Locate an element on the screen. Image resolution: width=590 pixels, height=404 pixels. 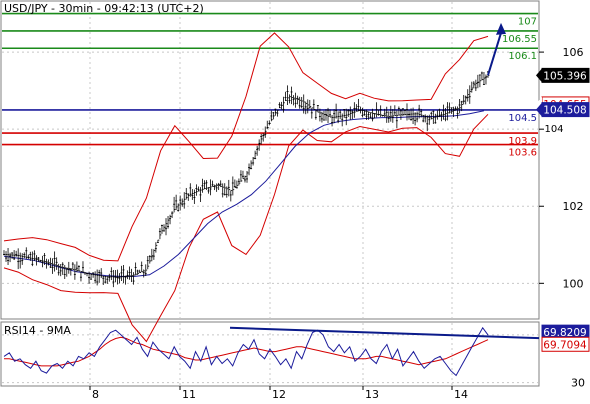
rsi-tag-bg is located at coordinates (565, 344).